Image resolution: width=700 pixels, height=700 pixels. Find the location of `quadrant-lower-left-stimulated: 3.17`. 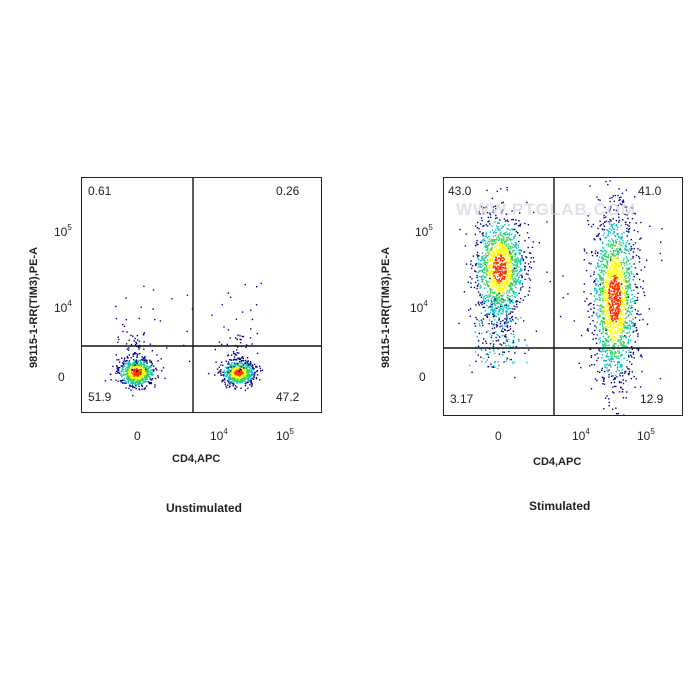

quadrant-lower-left-stimulated: 3.17 is located at coordinates (462, 399).